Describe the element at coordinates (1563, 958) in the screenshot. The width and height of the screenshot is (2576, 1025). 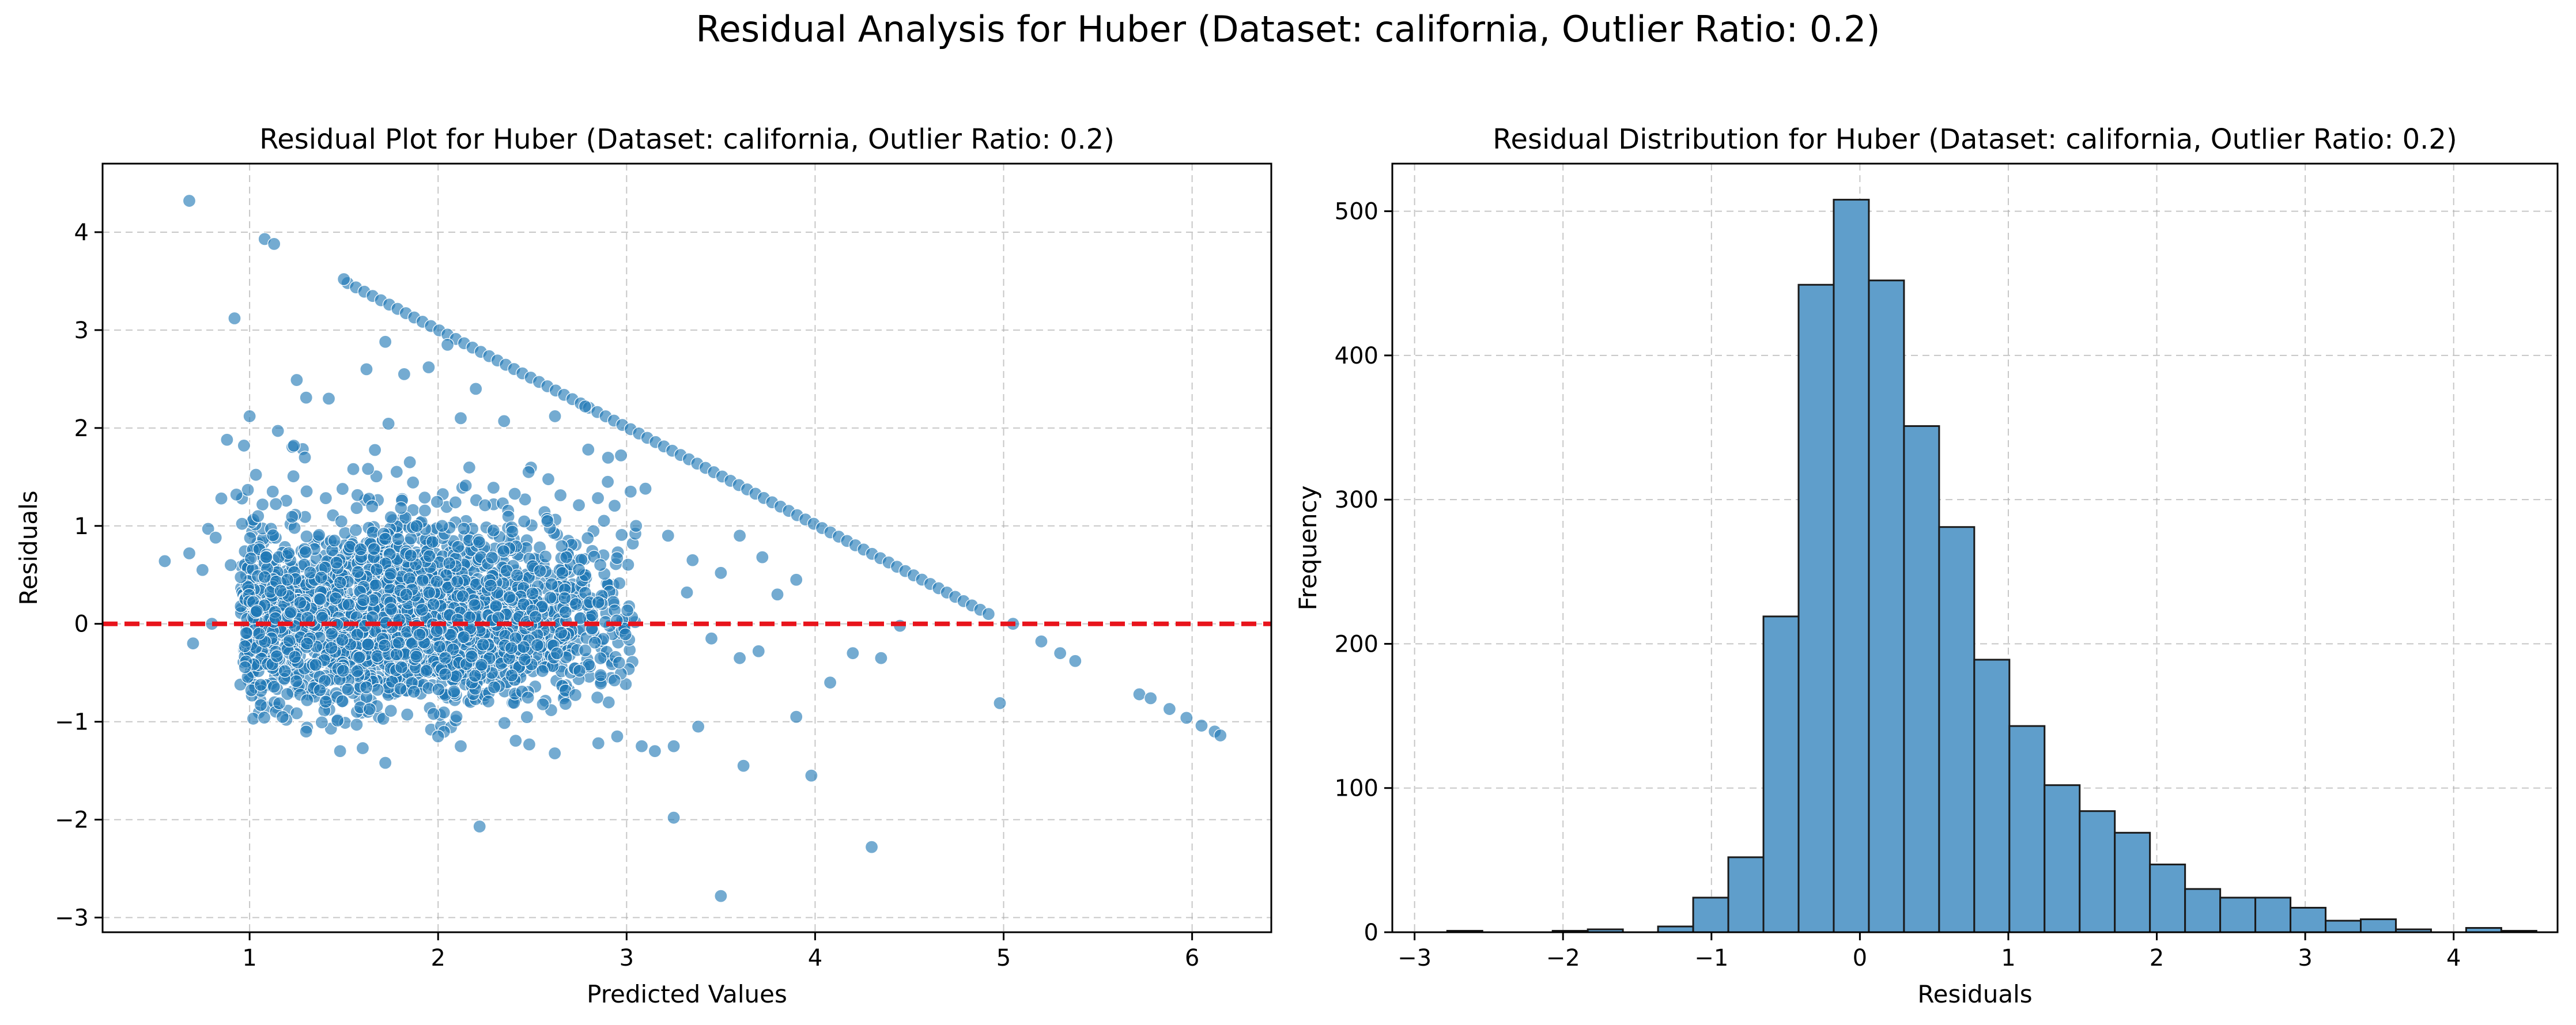
I see `histogram-x-tick-label: −2` at that location.